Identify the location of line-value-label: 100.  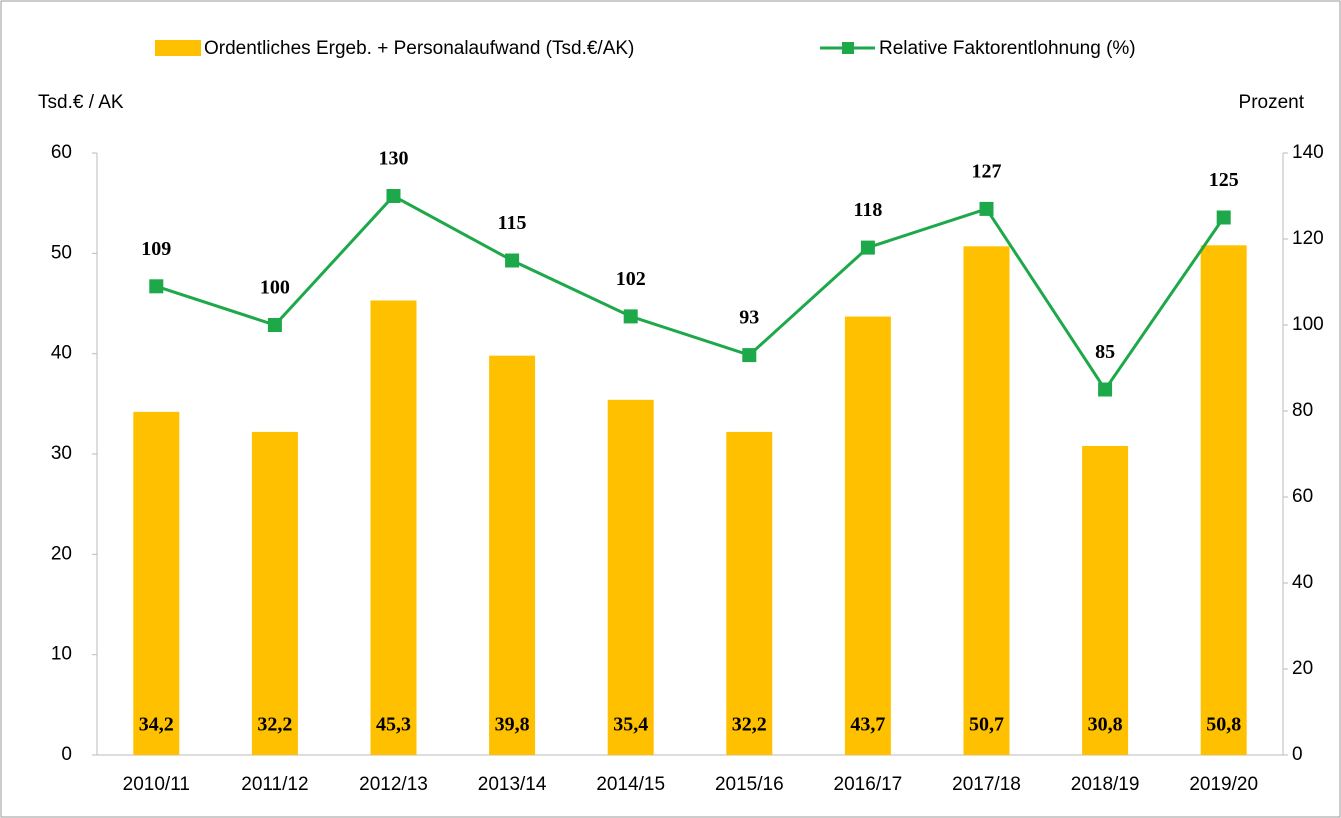
(275, 288).